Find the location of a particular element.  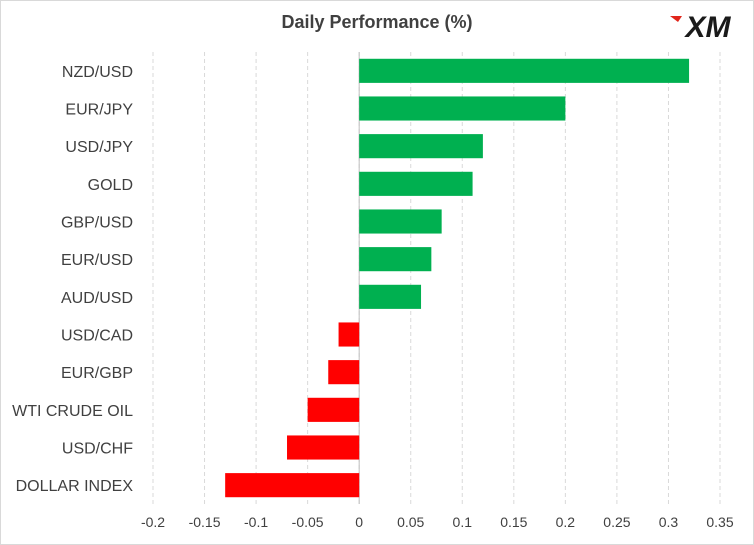

category-label: EUR/GBP is located at coordinates (97, 373).